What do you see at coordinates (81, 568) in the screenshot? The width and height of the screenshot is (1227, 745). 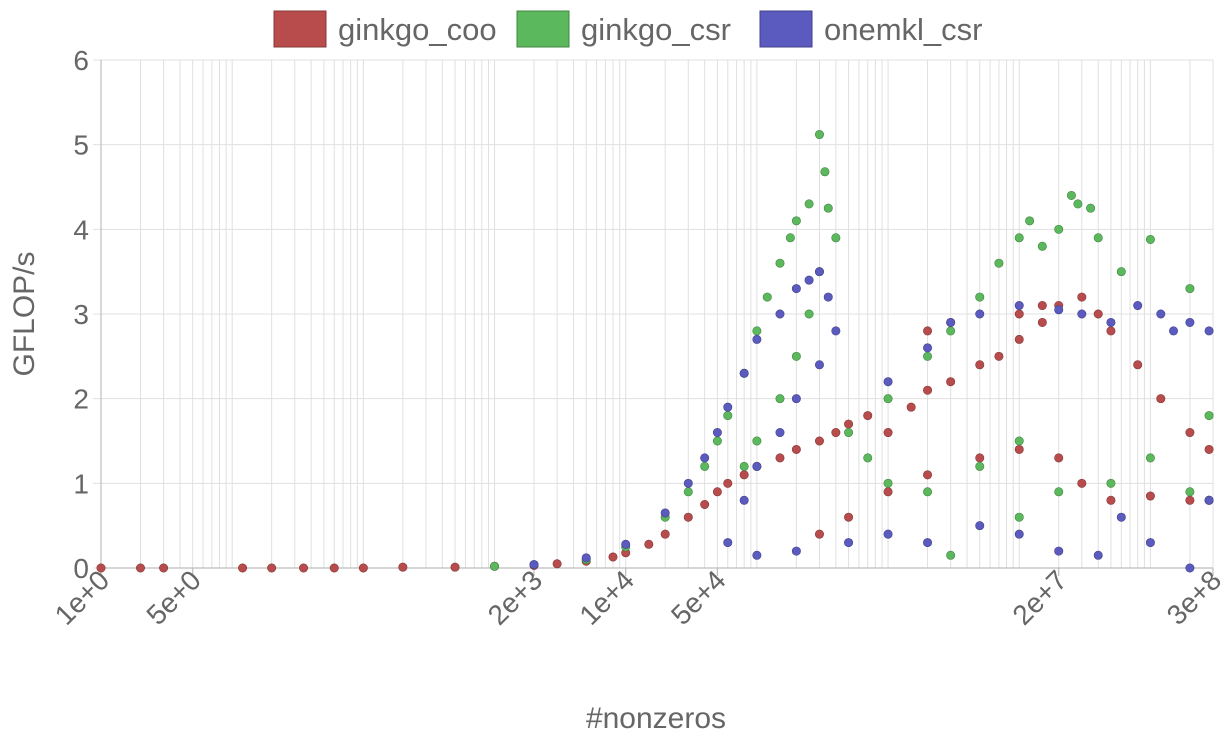 I see `y-tick-label: 0` at bounding box center [81, 568].